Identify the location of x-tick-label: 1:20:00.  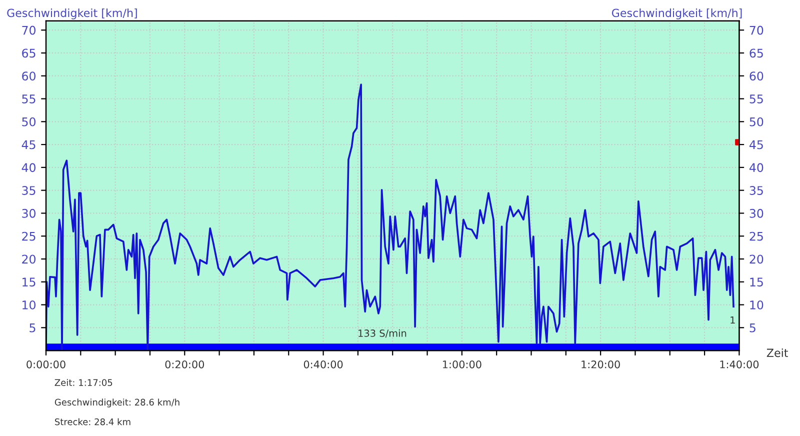
(601, 364).